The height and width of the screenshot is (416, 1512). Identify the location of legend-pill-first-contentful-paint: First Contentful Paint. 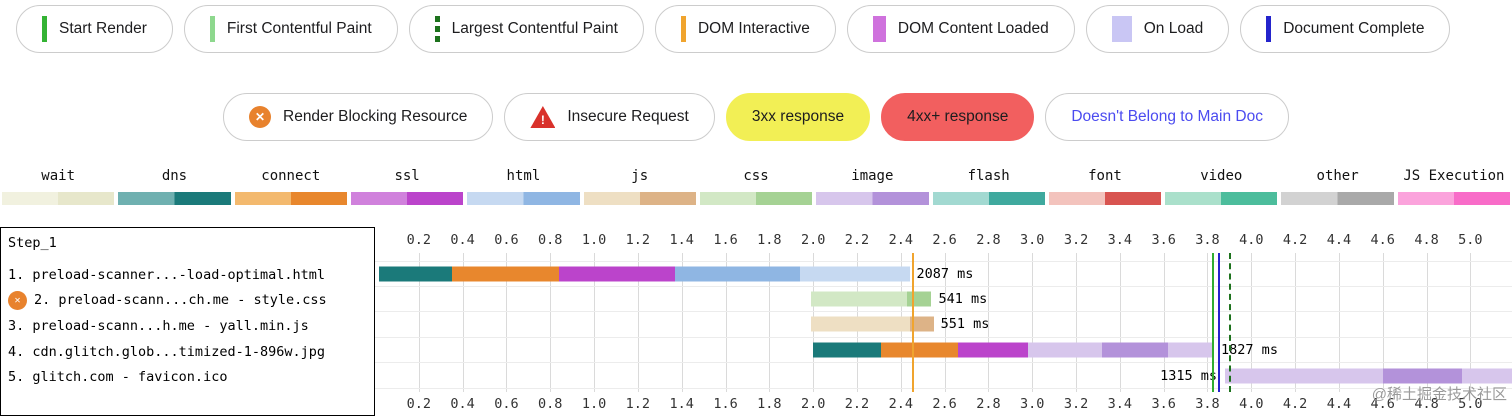
(290, 29).